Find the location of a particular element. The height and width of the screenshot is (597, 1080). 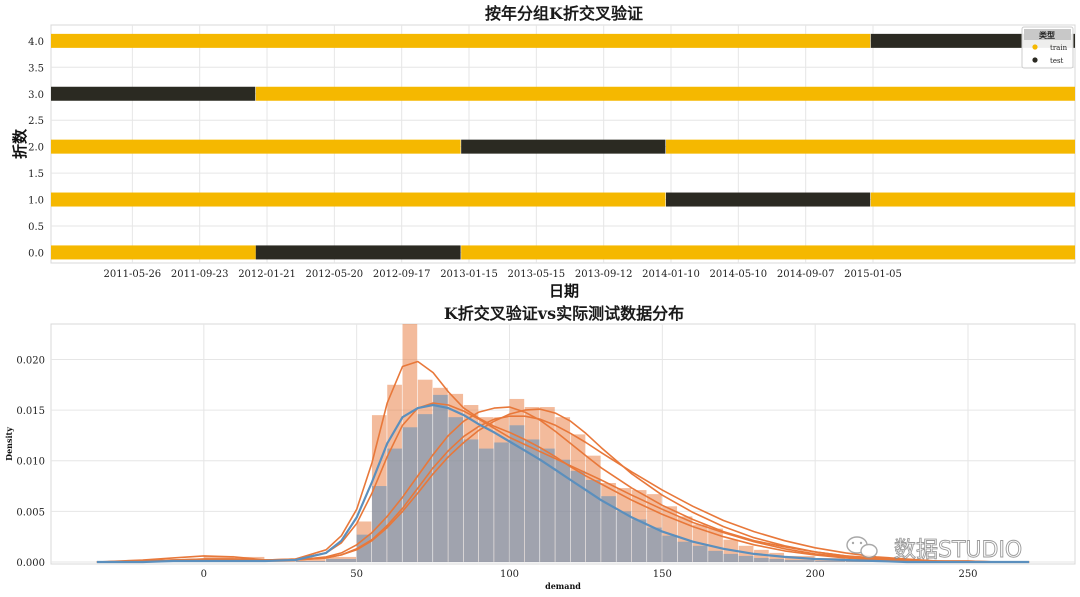

dist-y-tick: 0.010 is located at coordinates (30, 462).